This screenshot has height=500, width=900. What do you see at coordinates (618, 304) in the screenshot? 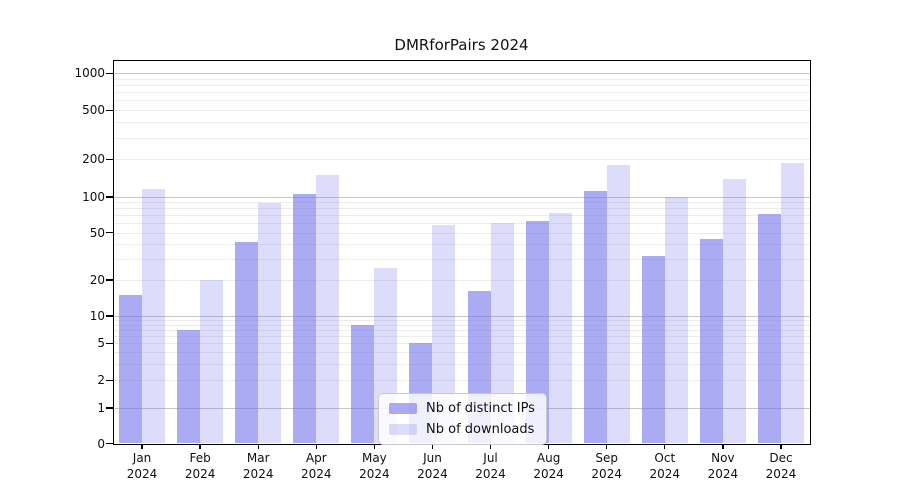
I see `bar-downloads-sep` at bounding box center [618, 304].